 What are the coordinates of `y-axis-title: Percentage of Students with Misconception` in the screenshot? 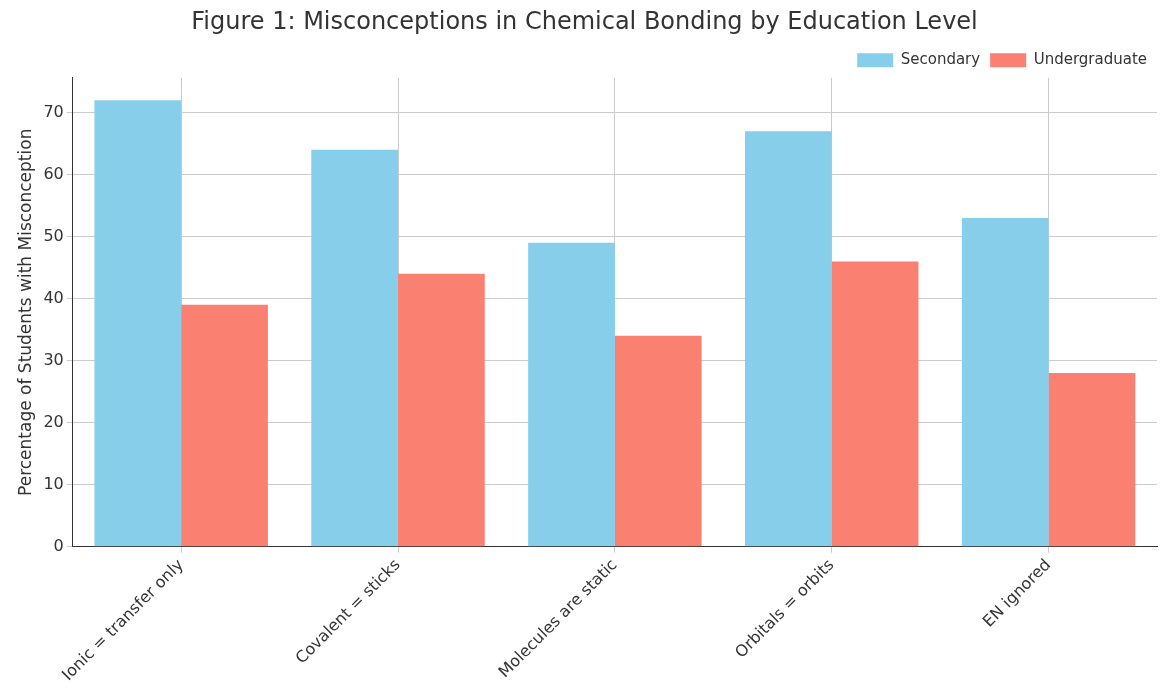 It's located at (24, 312).